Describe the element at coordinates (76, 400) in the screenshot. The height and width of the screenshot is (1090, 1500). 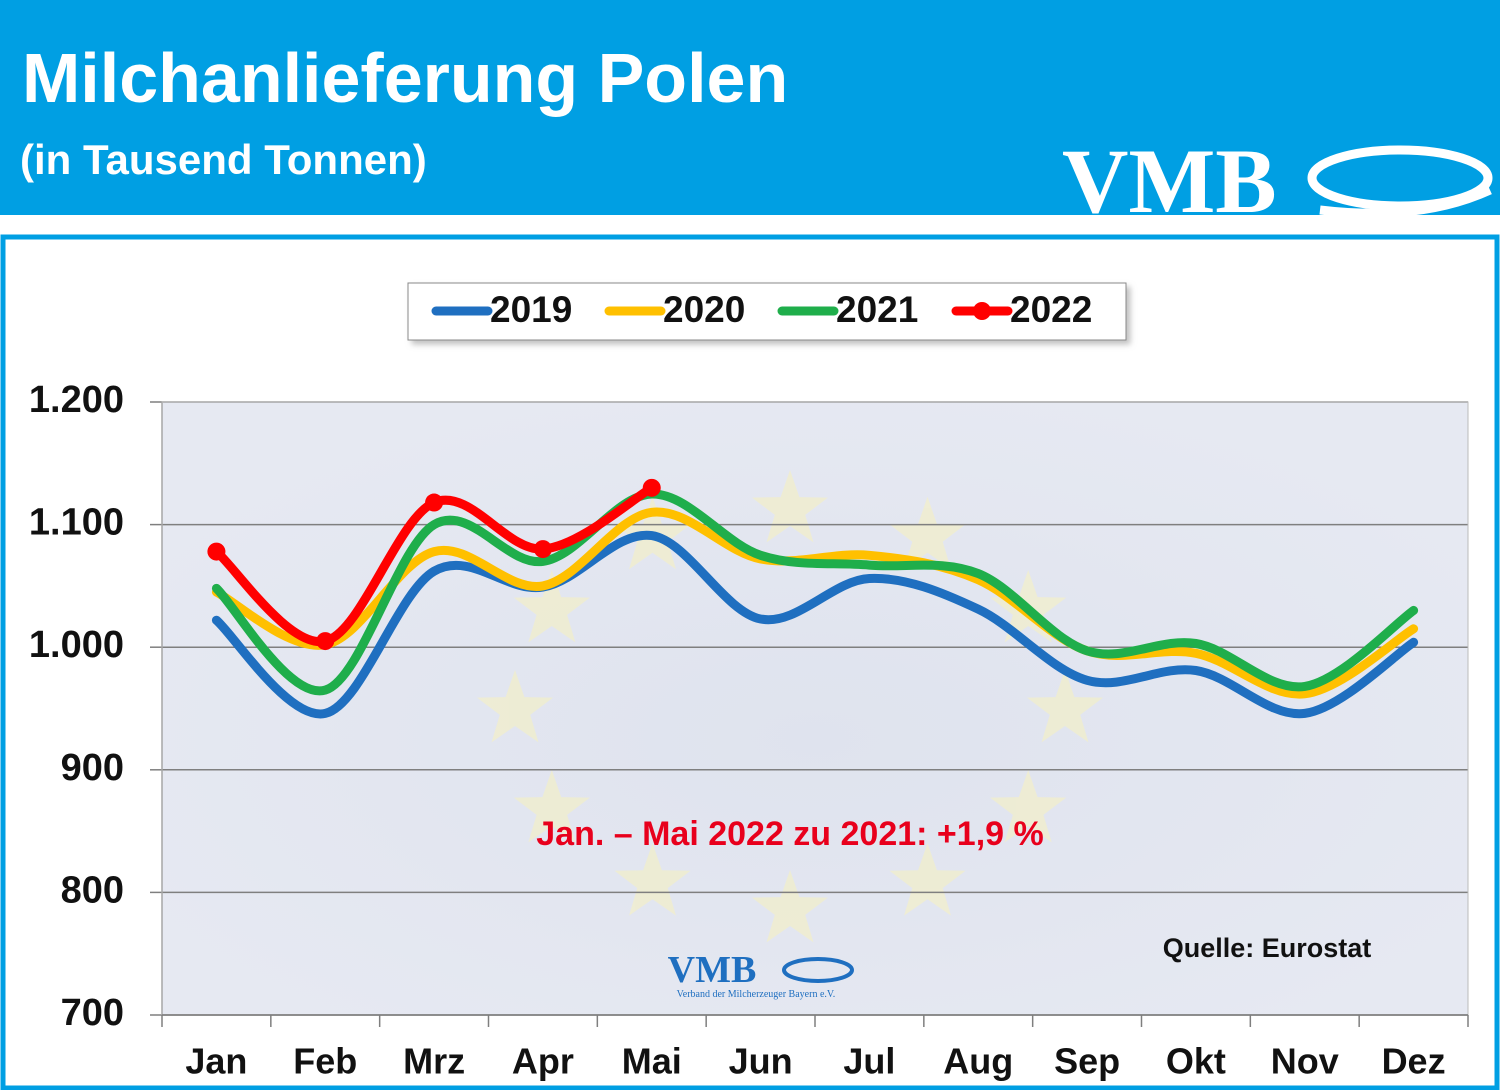
I see `y-tick-label: 1.200` at that location.